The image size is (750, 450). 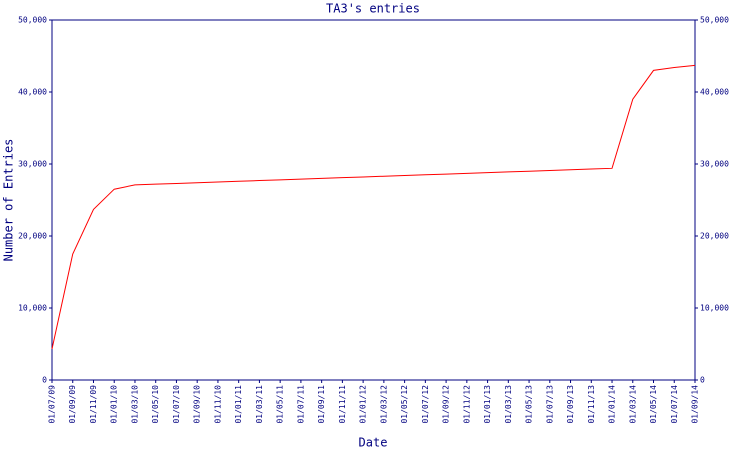 What do you see at coordinates (72, 404) in the screenshot?
I see `x-tick-label: 01/09/09` at bounding box center [72, 404].